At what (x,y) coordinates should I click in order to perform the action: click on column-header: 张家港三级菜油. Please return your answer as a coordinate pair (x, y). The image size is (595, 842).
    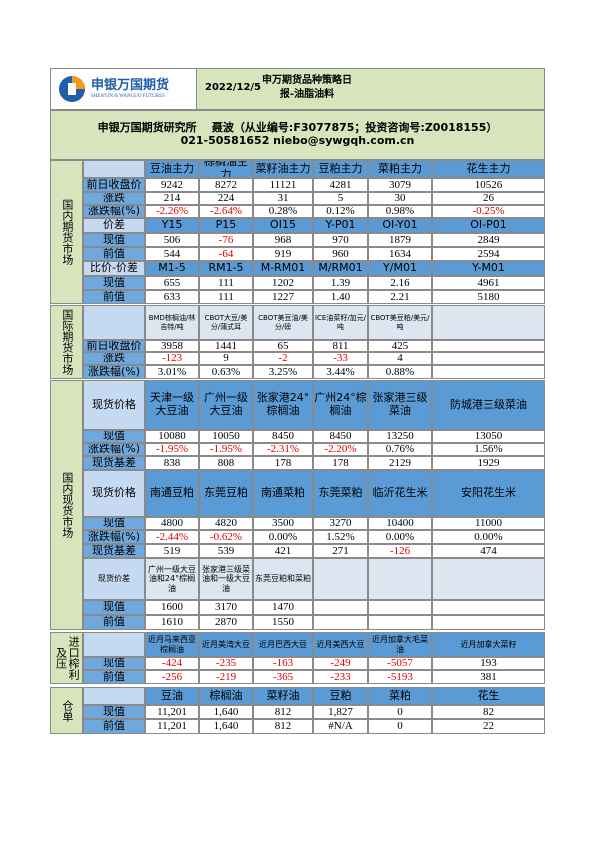
    Looking at the image, I should click on (400, 405).